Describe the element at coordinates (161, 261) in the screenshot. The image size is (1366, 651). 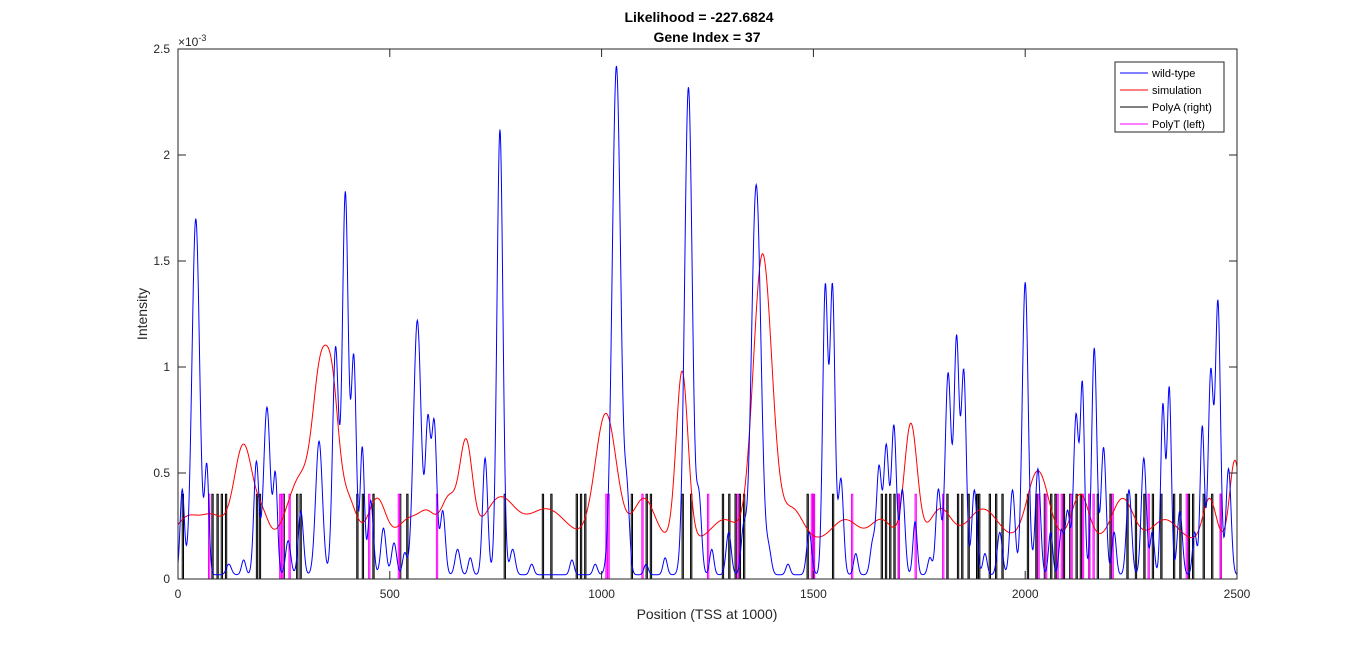
I see `y-tick-label: 1.5` at that location.